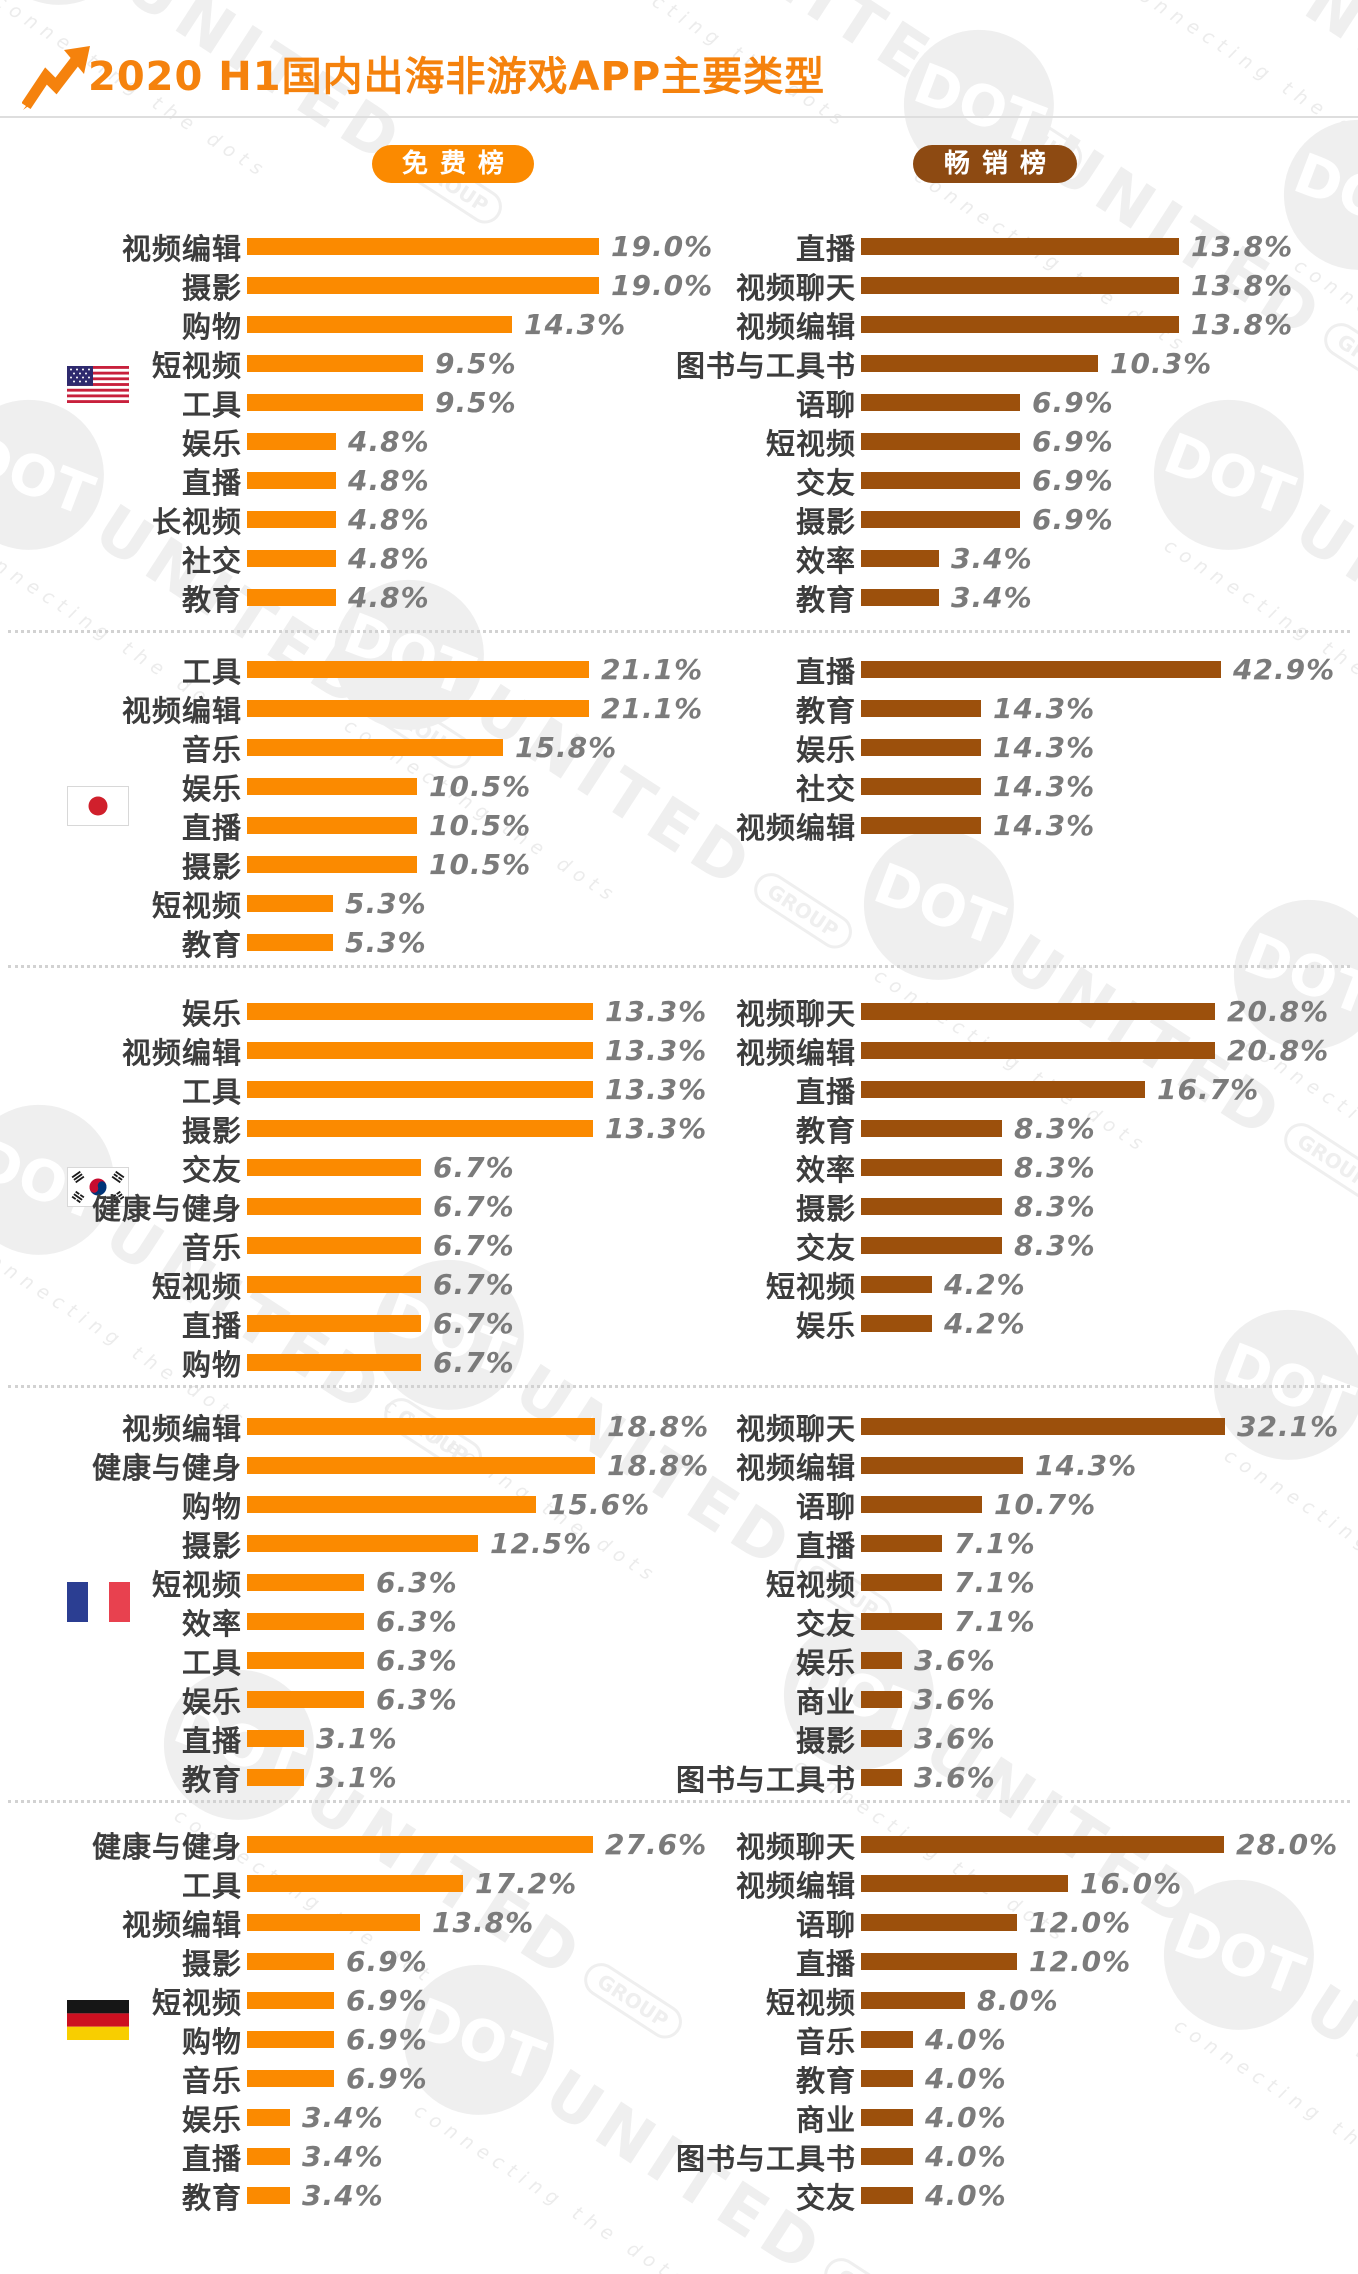  What do you see at coordinates (992, 1504) in the screenshot?
I see `chart-row: 语聊 10.7%` at bounding box center [992, 1504].